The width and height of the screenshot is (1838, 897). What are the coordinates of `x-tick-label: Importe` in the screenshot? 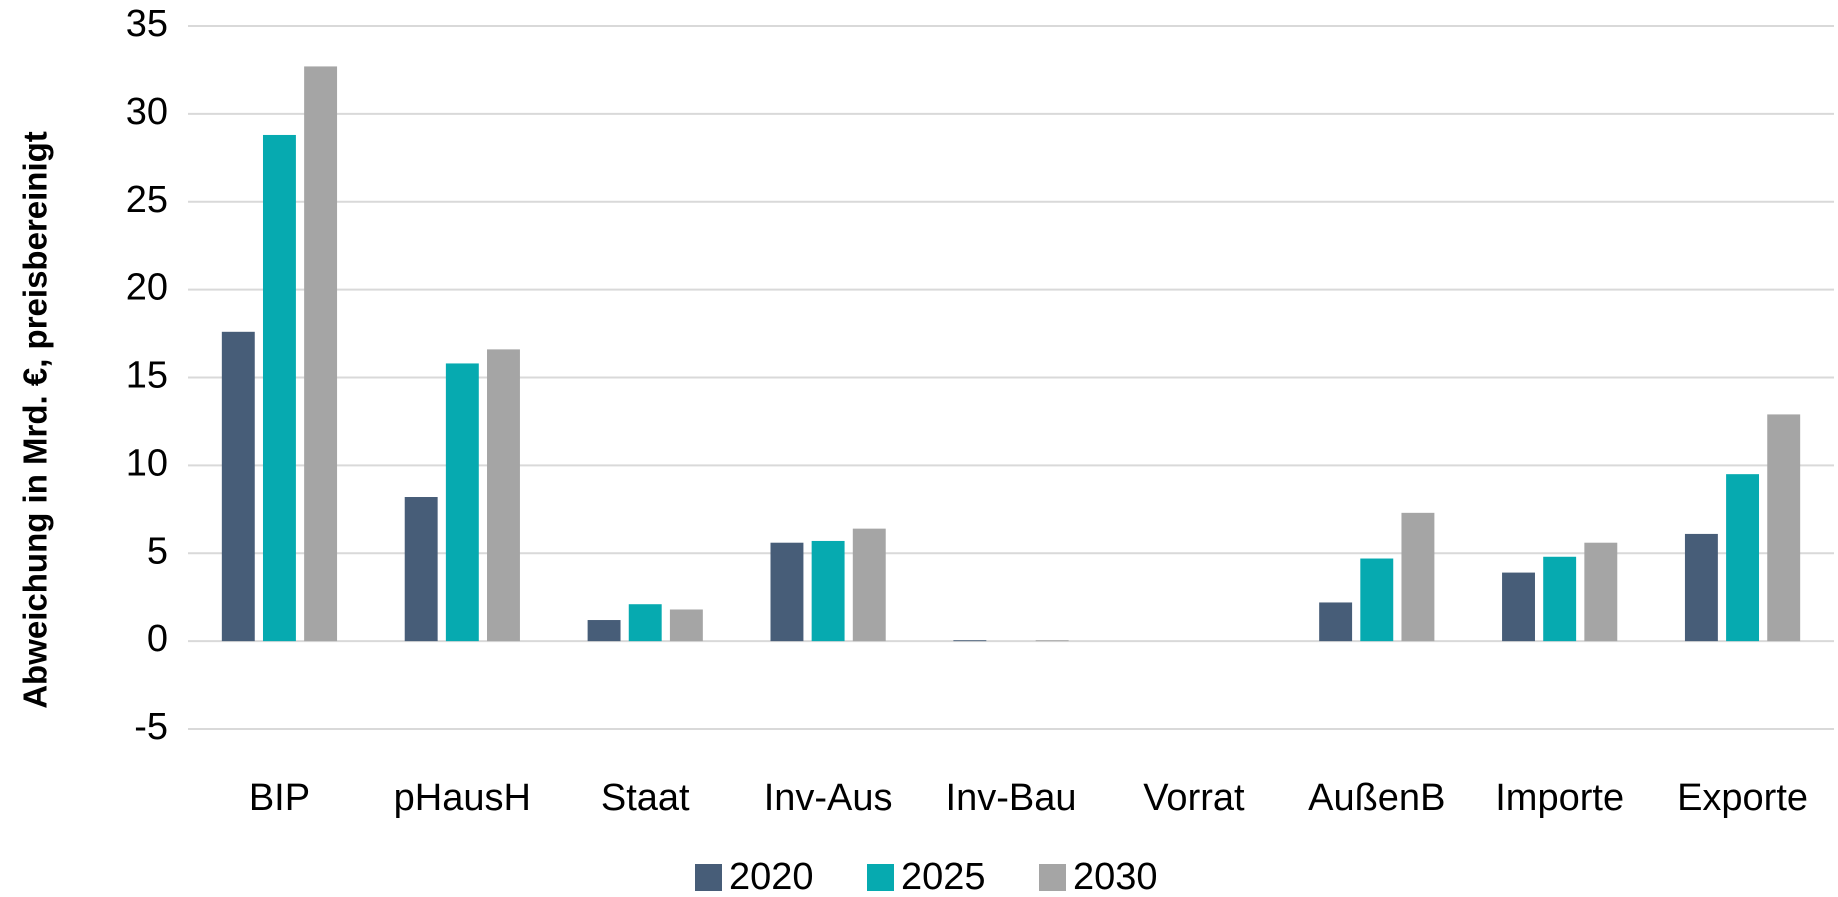 It's located at (1559, 798).